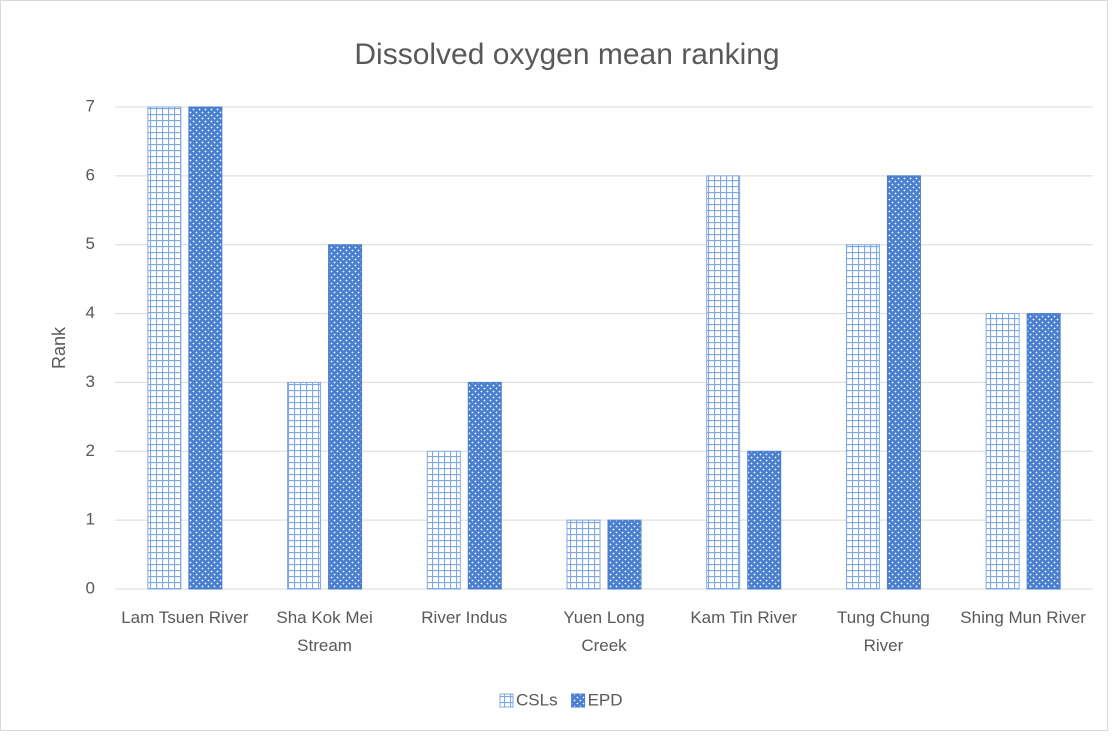 This screenshot has height=736, width=1118. I want to click on x-tick-label: Lam Tsuen River, so click(185, 617).